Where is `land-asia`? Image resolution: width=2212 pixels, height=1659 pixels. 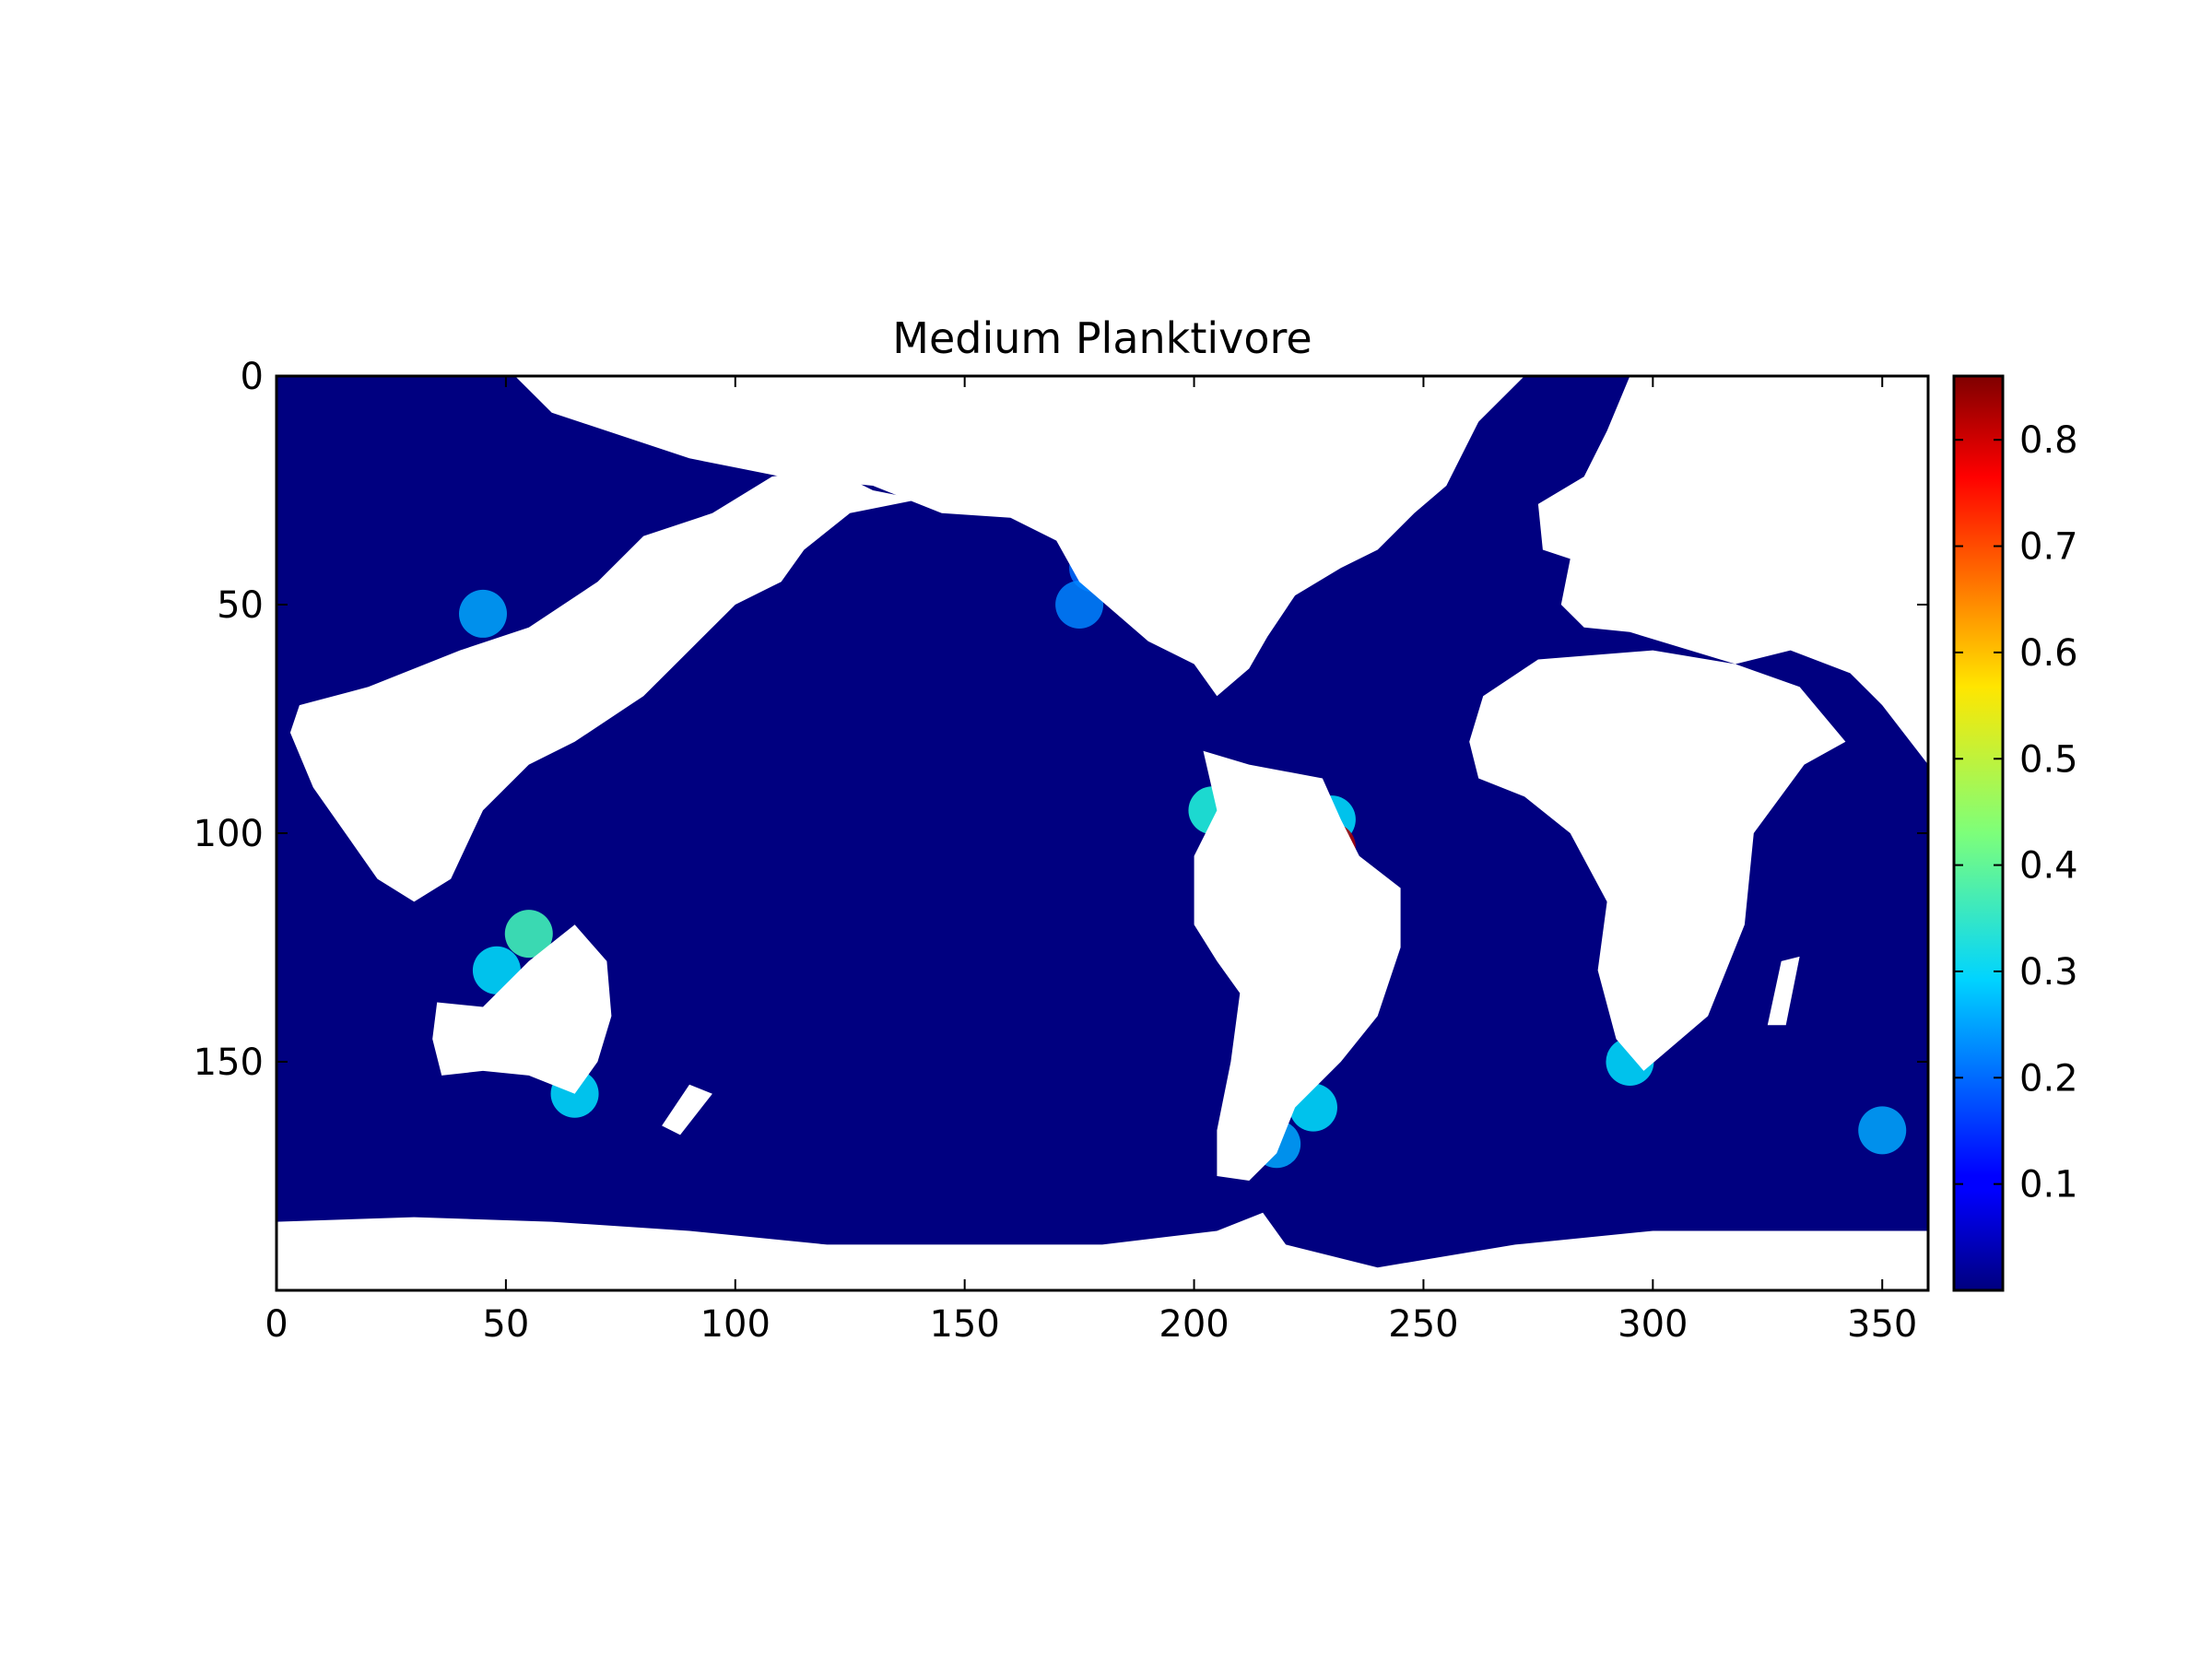
land-asia is located at coordinates (604, 684).